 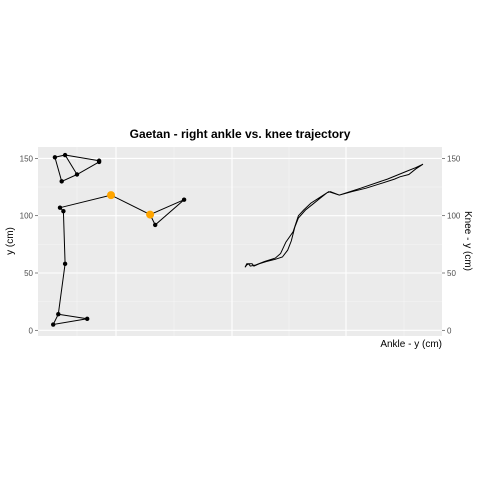 What do you see at coordinates (454, 158) in the screenshot?
I see `y-right-tick-label: 150` at bounding box center [454, 158].